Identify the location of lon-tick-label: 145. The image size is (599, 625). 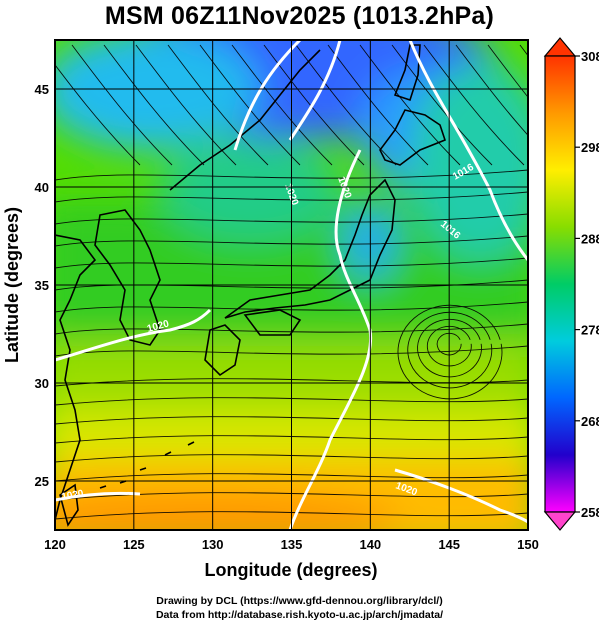
(449, 544).